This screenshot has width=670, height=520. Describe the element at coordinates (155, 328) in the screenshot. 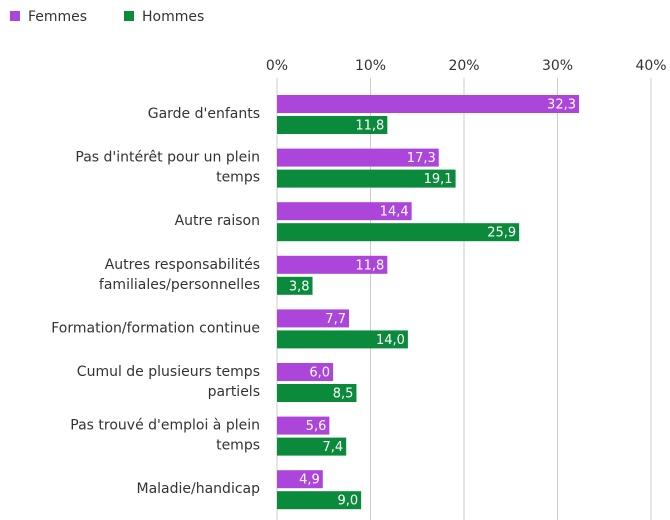

I see `category-label: Formation/formation continue` at that location.